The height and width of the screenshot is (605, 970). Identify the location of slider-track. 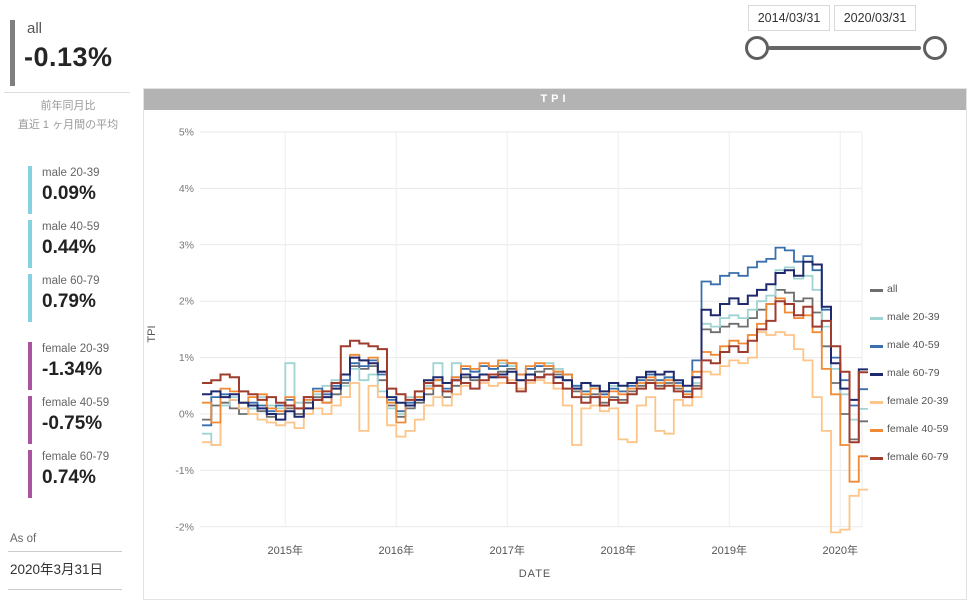
(844, 48).